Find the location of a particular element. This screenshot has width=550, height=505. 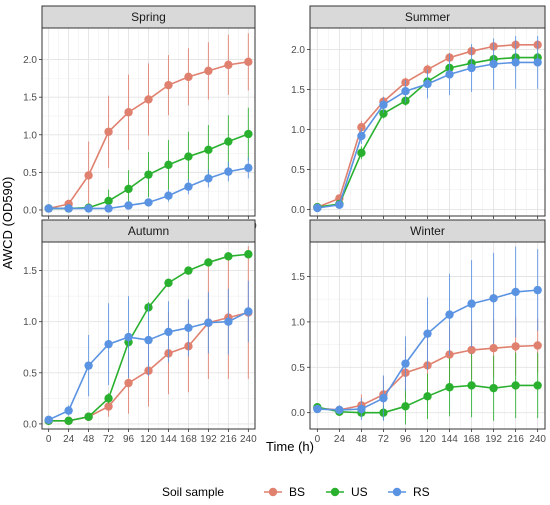

legend-item-us: US is located at coordinates (347, 492).